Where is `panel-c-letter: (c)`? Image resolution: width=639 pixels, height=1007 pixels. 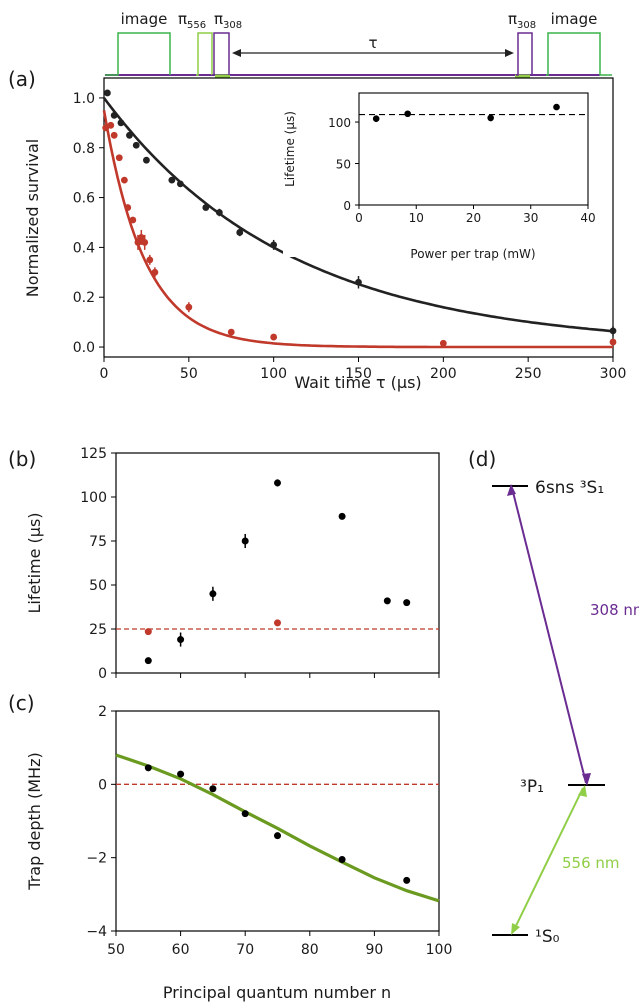
panel-c-letter: (c) is located at coordinates (21, 703).